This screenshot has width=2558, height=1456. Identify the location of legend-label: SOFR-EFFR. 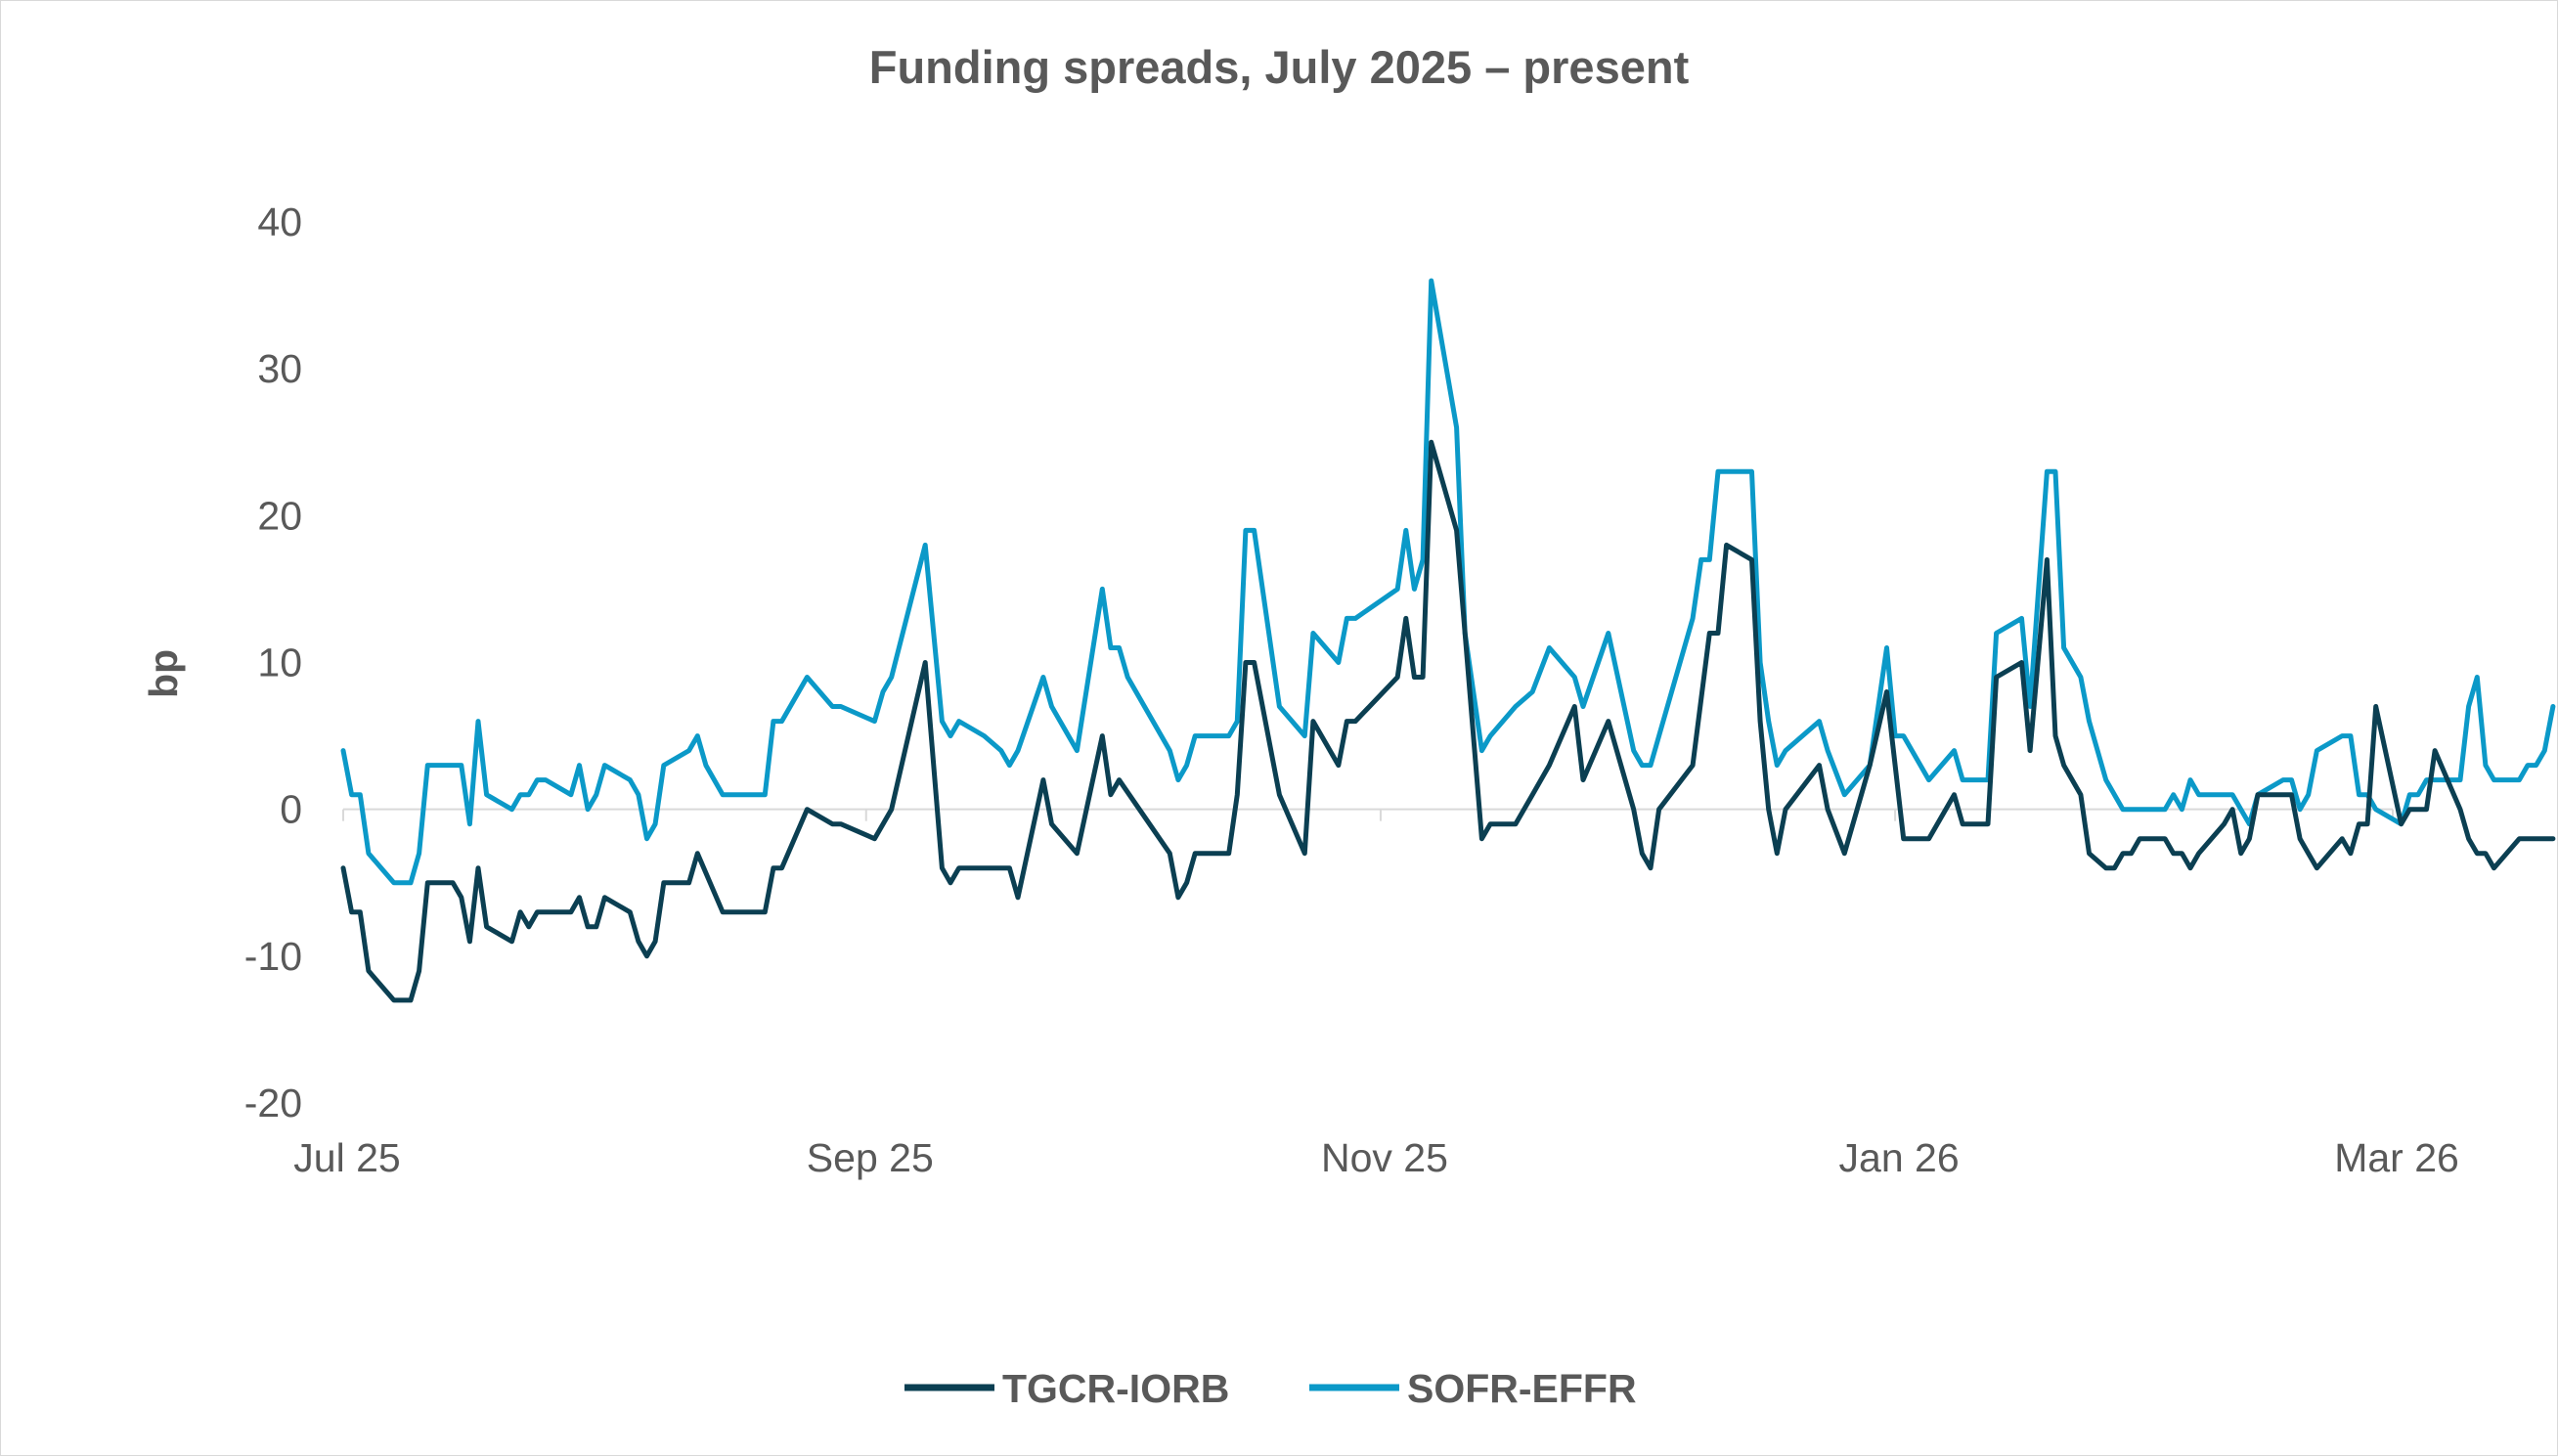
(1522, 1388).